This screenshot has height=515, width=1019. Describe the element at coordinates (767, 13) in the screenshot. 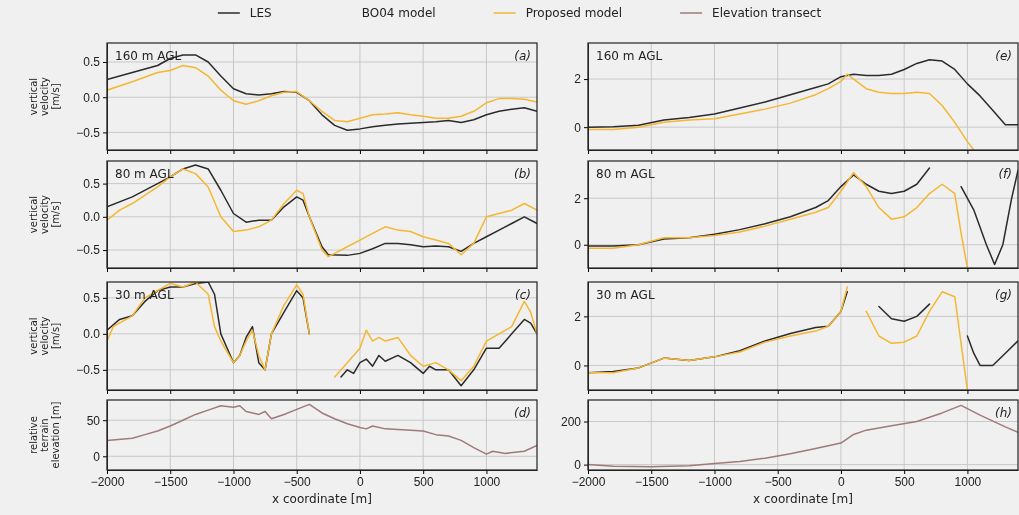

I see `legend-label: Elevation transect` at that location.